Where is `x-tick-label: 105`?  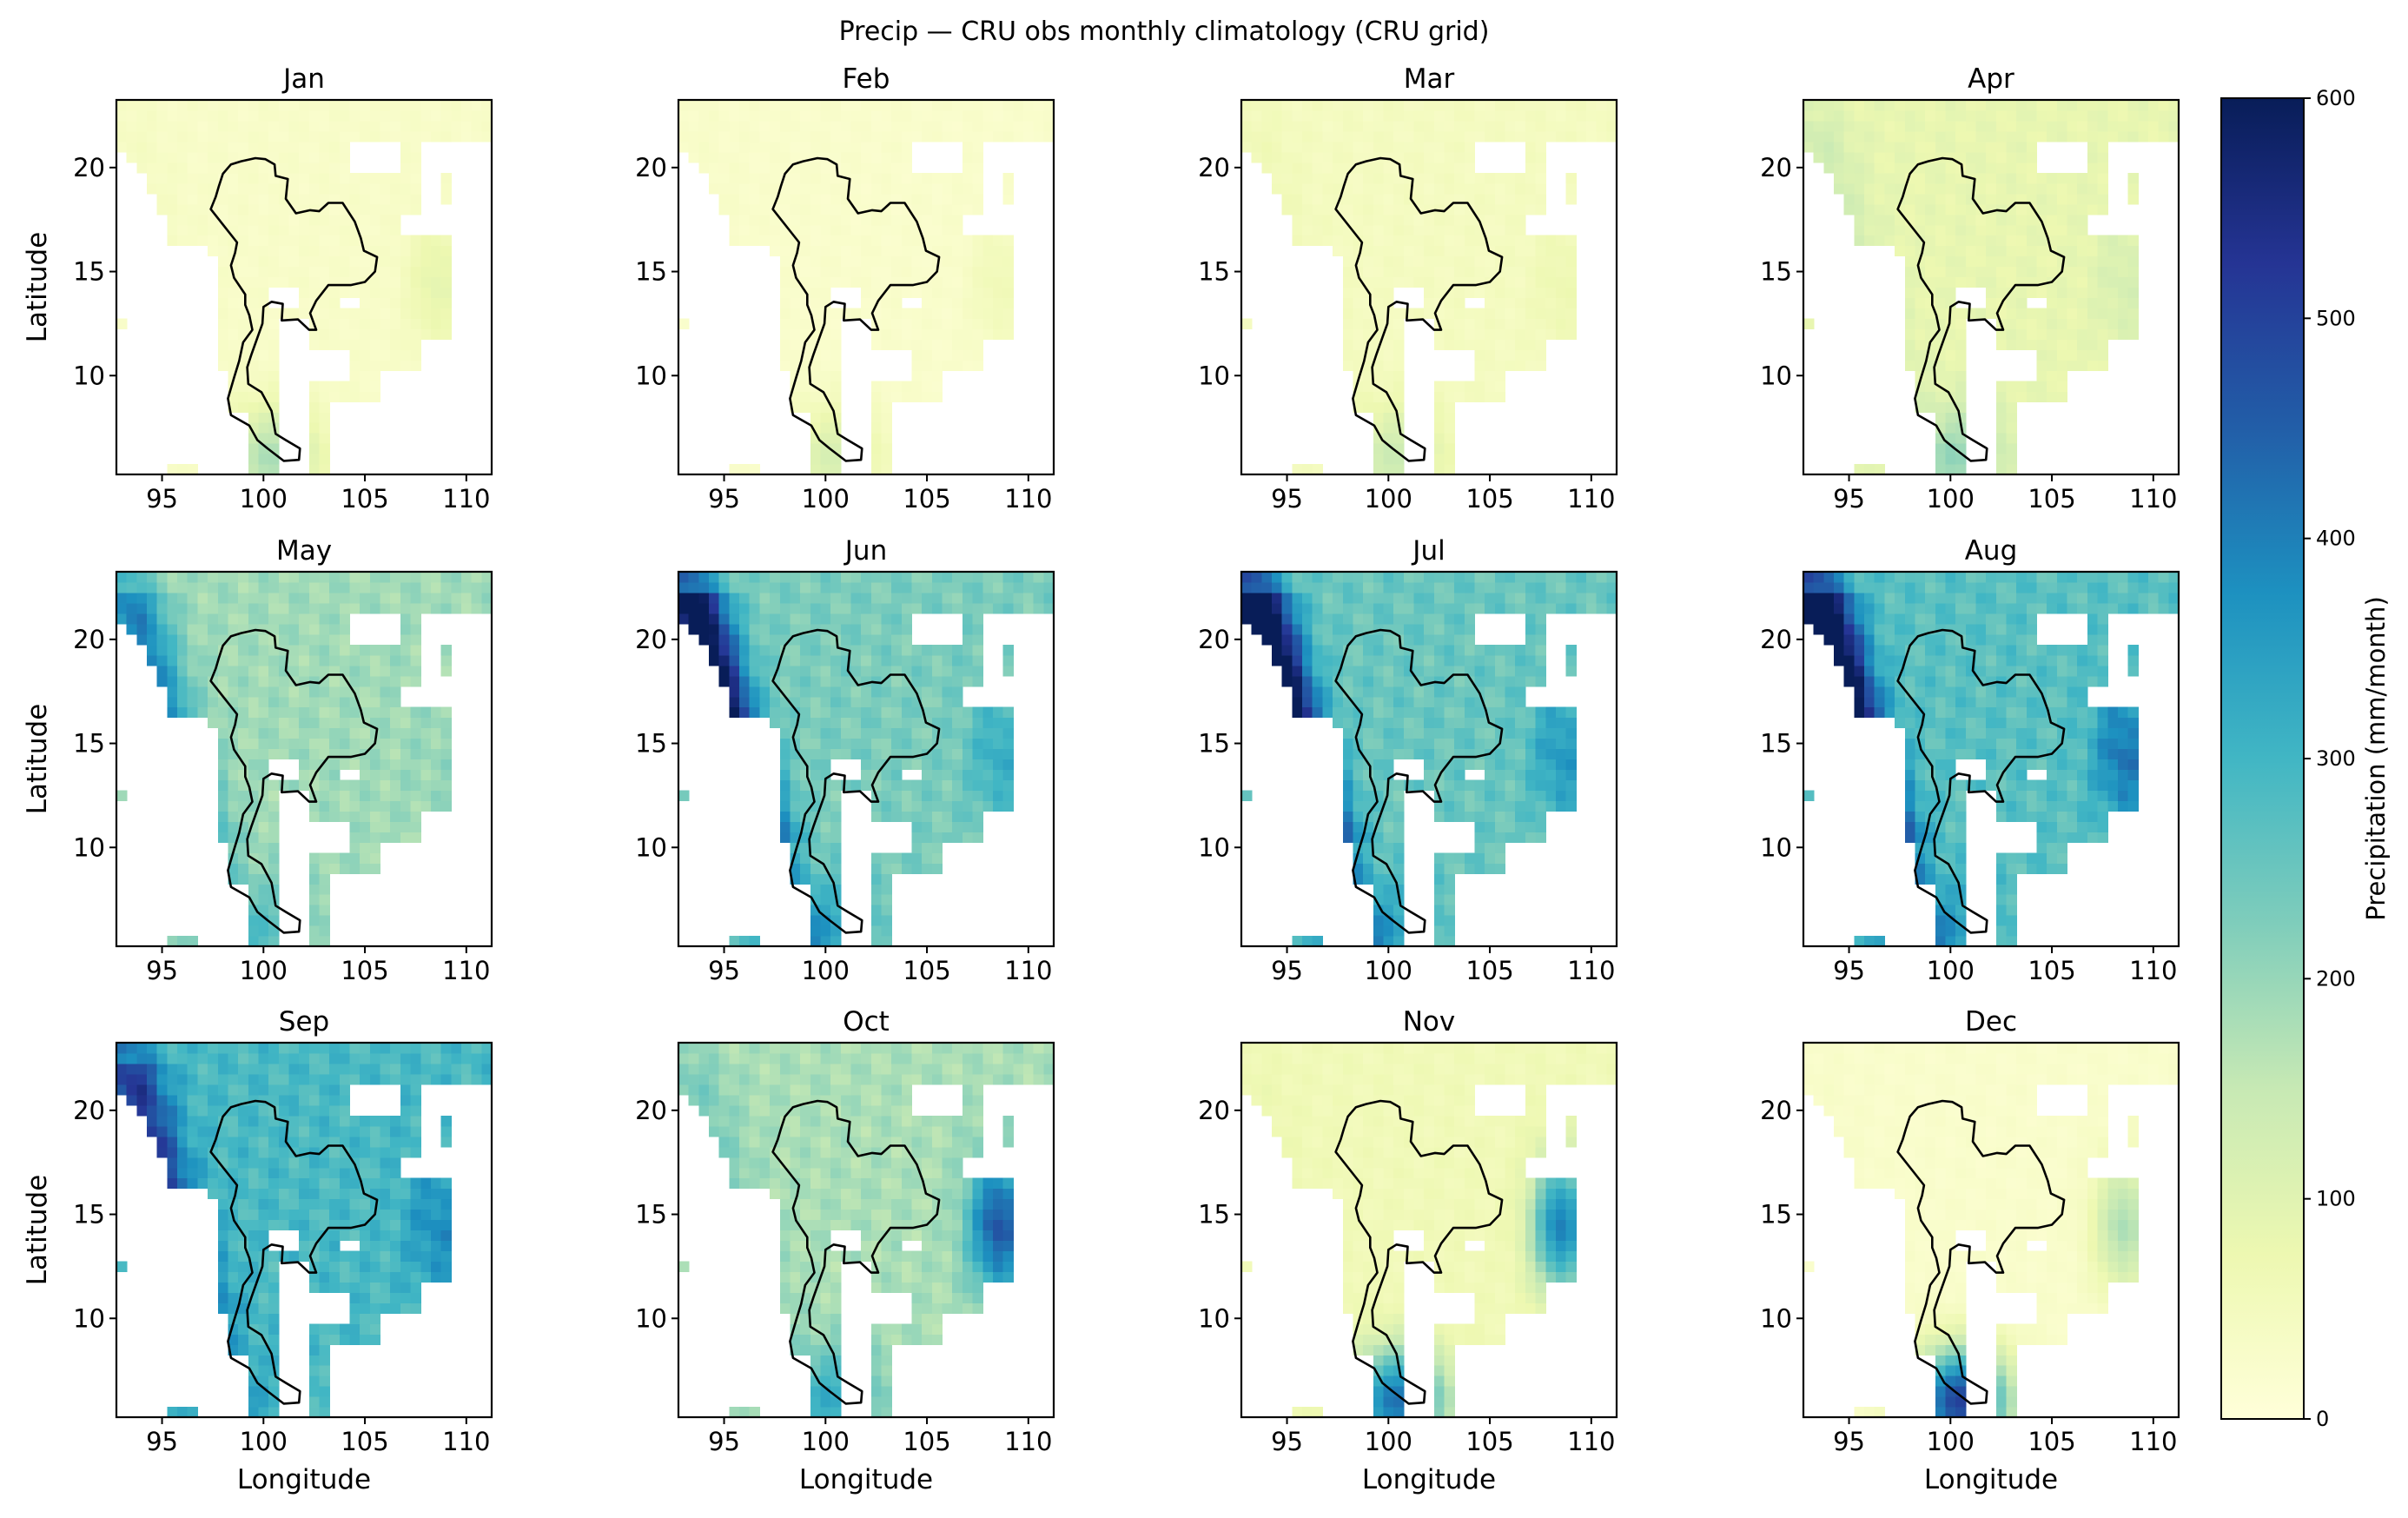
x-tick-label: 105 is located at coordinates (926, 499).